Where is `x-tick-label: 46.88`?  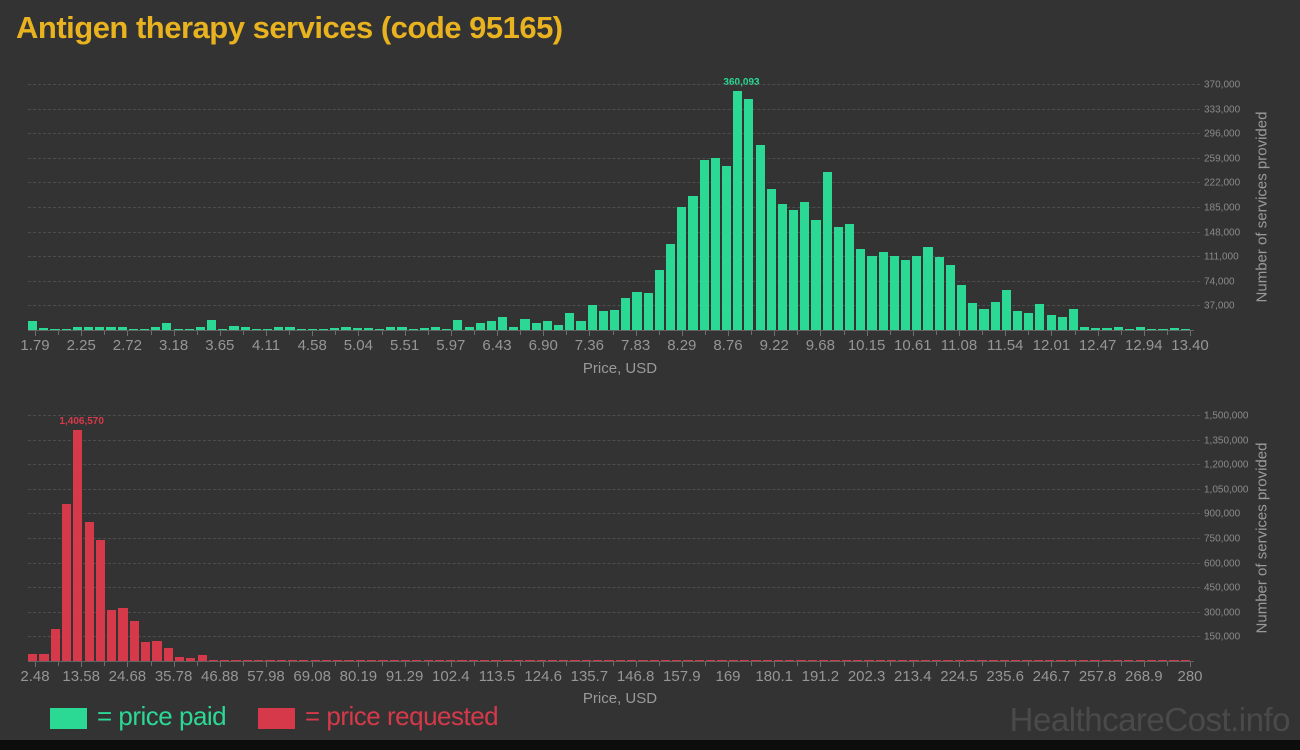 x-tick-label: 46.88 is located at coordinates (220, 676).